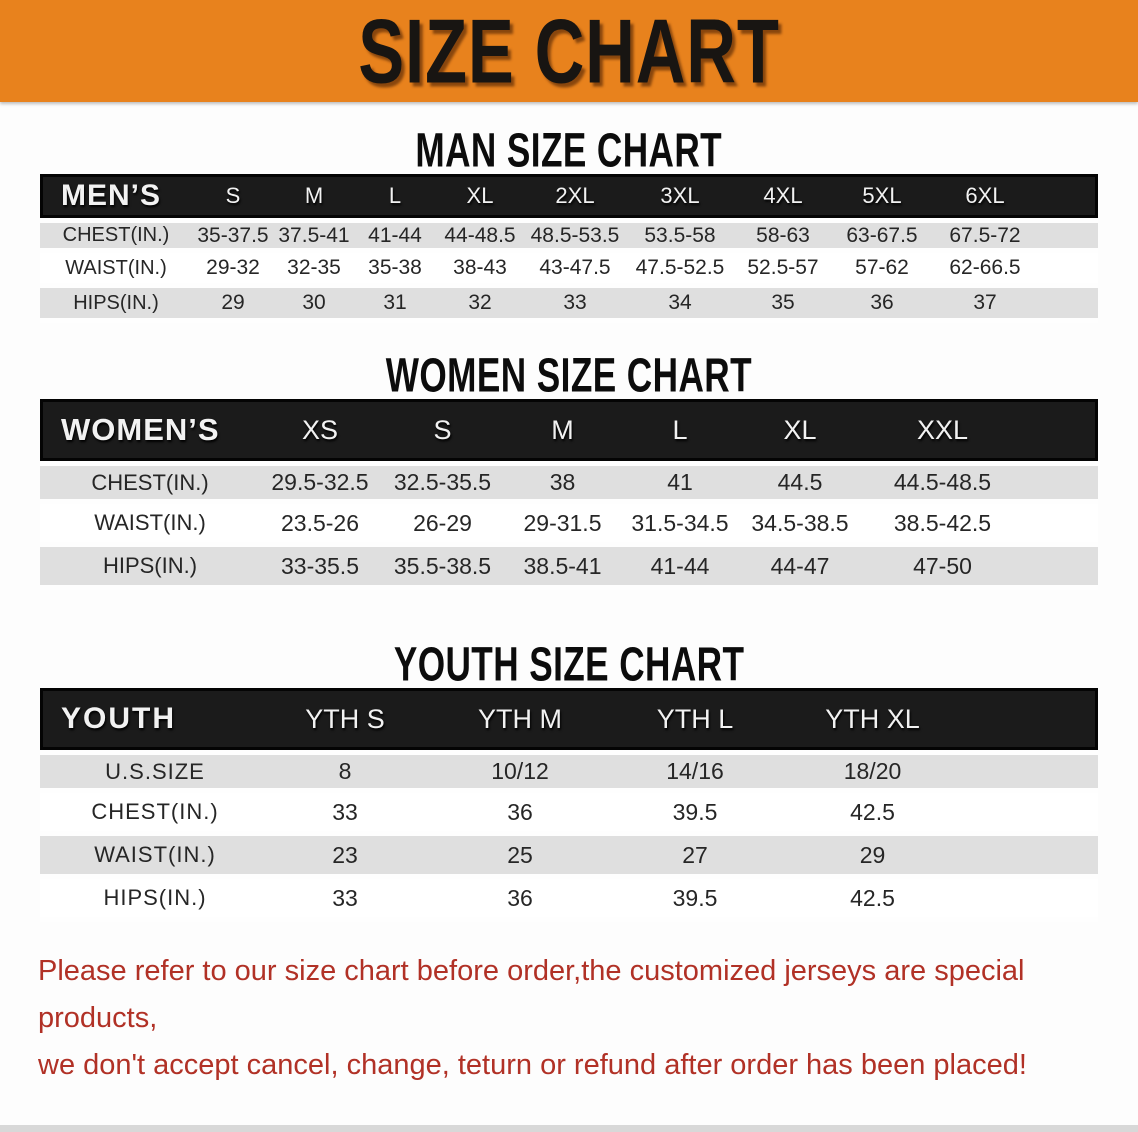 The width and height of the screenshot is (1138, 1132). What do you see at coordinates (882, 235) in the screenshot?
I see `cell: 63-67.5` at bounding box center [882, 235].